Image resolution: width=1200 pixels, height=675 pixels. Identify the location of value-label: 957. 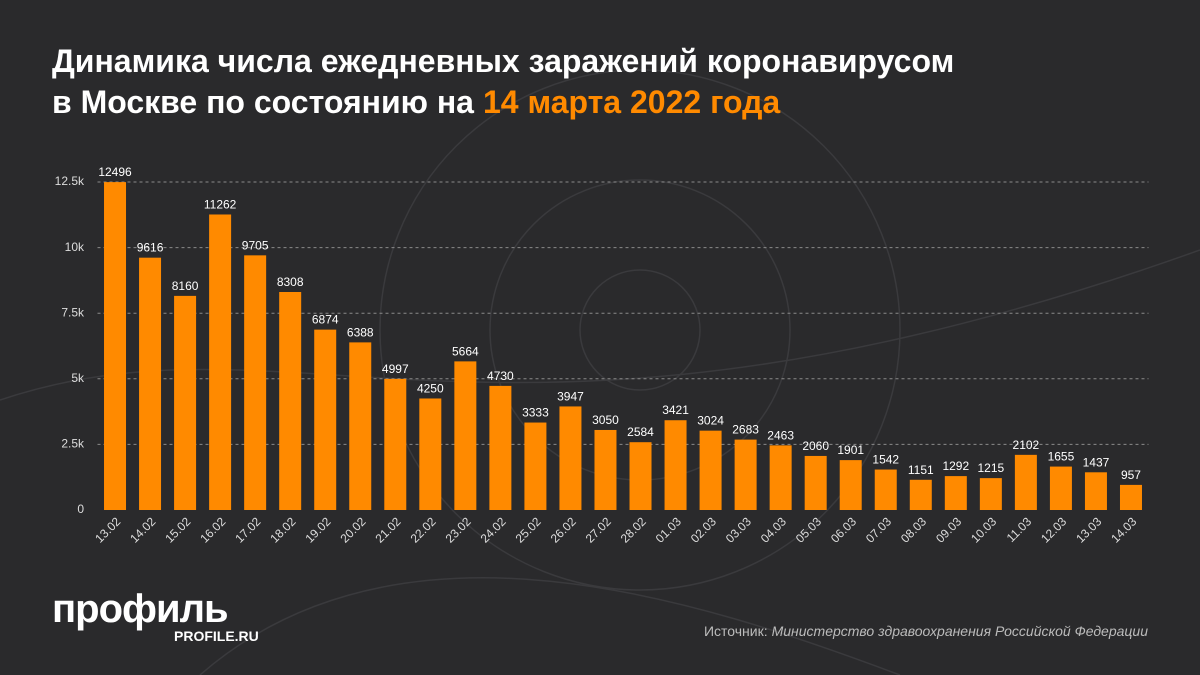
(1131, 475).